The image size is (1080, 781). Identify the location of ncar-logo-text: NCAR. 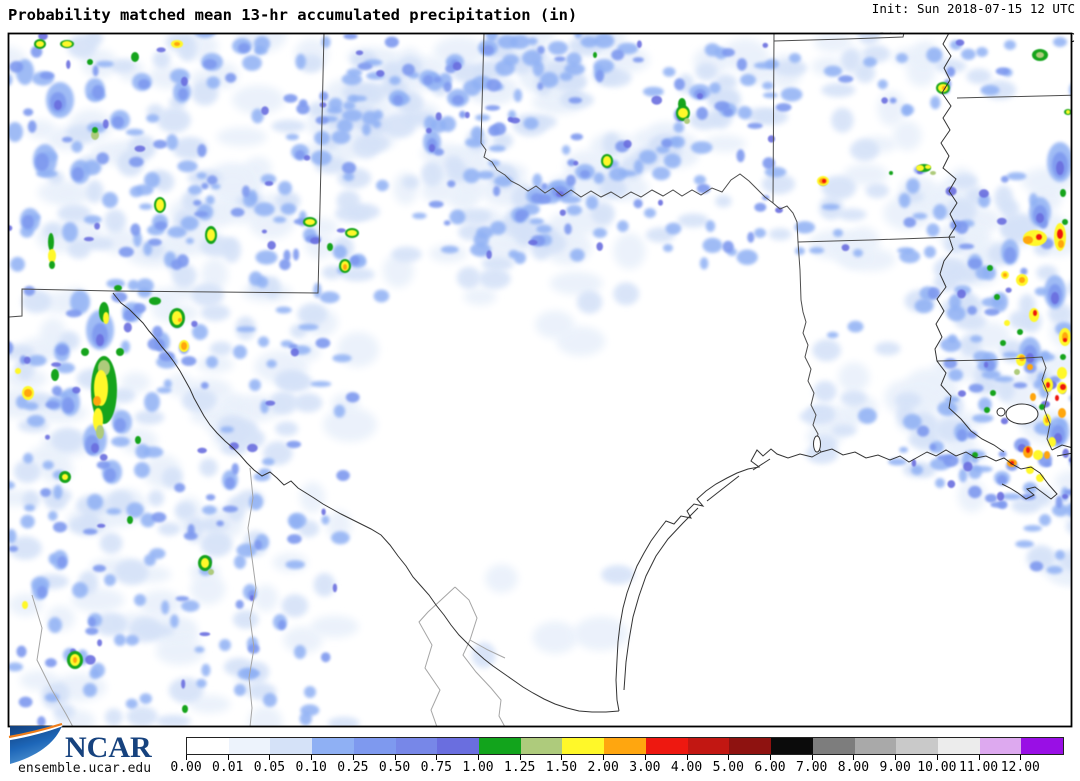
(108, 747).